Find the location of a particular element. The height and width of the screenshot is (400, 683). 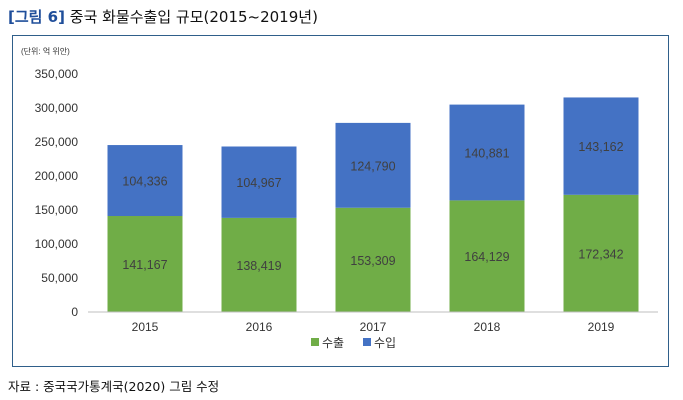

data-label: 164,129 is located at coordinates (486, 257).